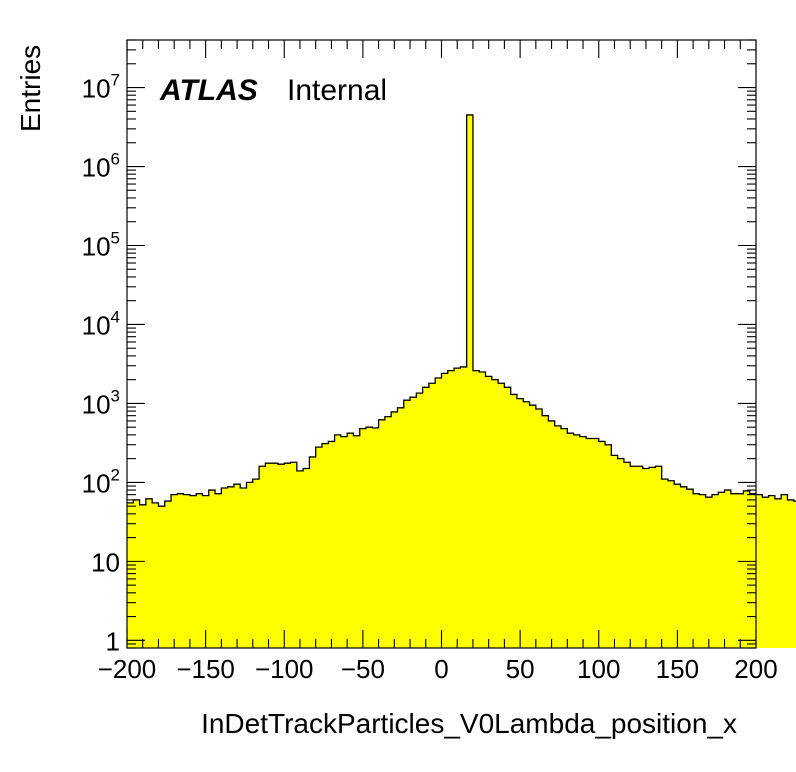 This screenshot has height=772, width=796. Describe the element at coordinates (115, 316) in the screenshot. I see `y-tick-exponent: 4` at that location.